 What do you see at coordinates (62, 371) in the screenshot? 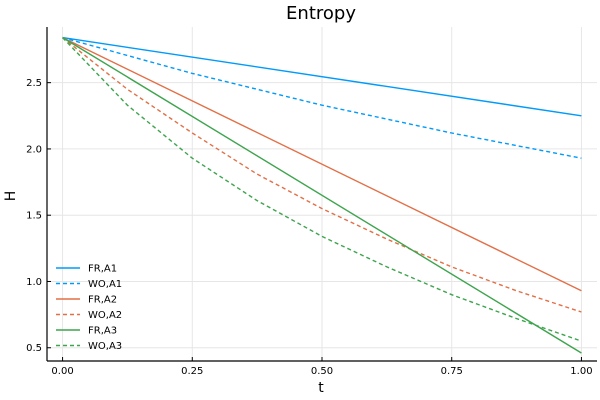
I see `x-tick-label: 0.00` at bounding box center [62, 371].